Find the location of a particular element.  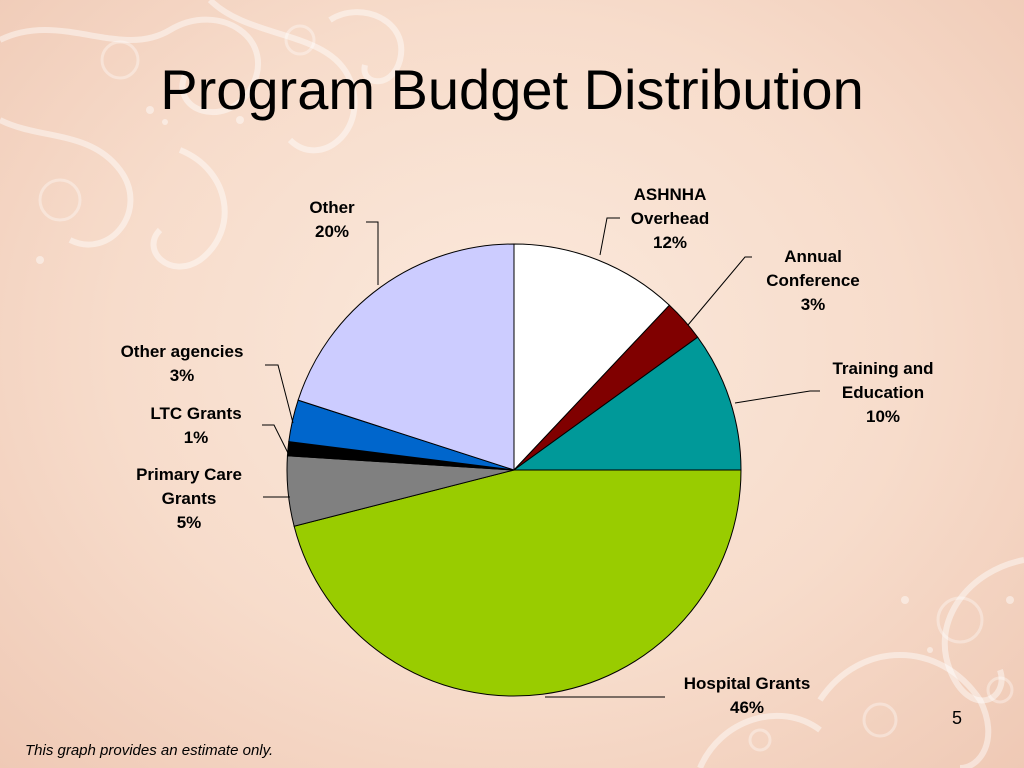

slice-label-1: Annual Conference 3% is located at coordinates (813, 280).